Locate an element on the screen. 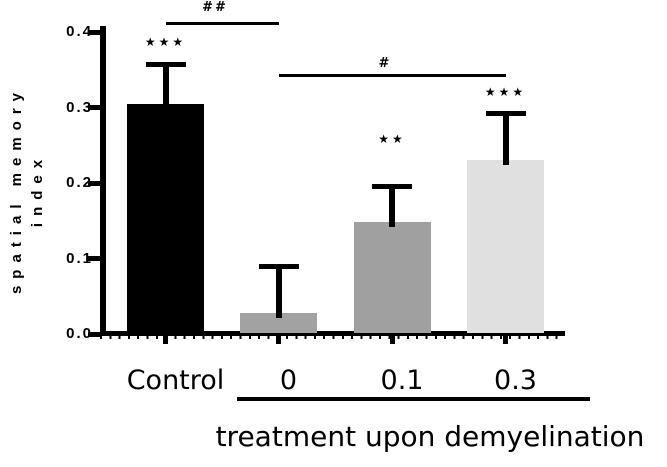  significance-bracket-label--: # is located at coordinates (385, 63).